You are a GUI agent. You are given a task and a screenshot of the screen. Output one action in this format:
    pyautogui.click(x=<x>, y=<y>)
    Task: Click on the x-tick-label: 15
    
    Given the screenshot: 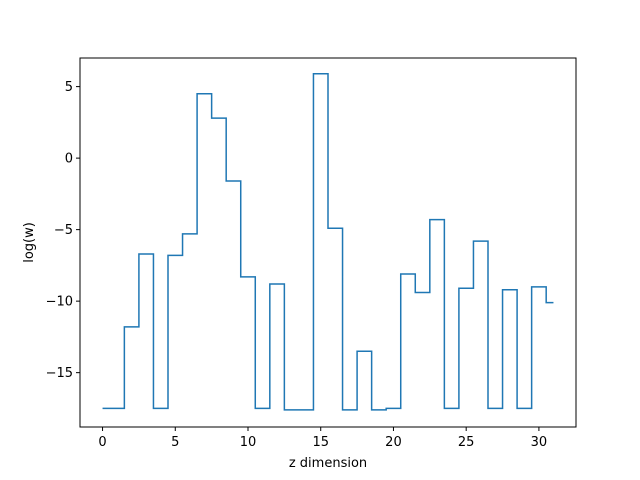 What is the action you would take?
    pyautogui.click(x=320, y=442)
    